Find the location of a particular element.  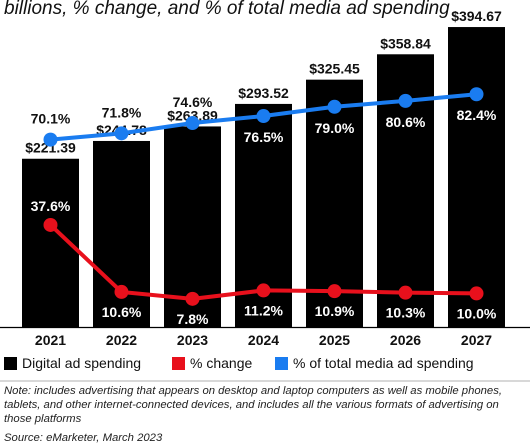

line-value-label: 37.6% is located at coordinates (51, 206).